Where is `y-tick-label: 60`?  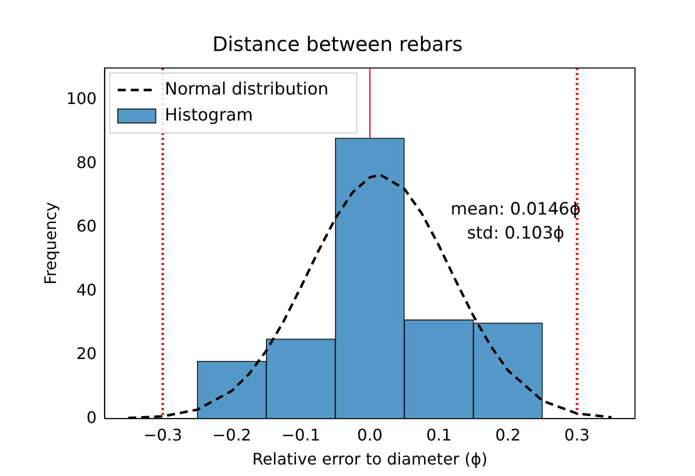
y-tick-label: 60 is located at coordinates (86, 226).